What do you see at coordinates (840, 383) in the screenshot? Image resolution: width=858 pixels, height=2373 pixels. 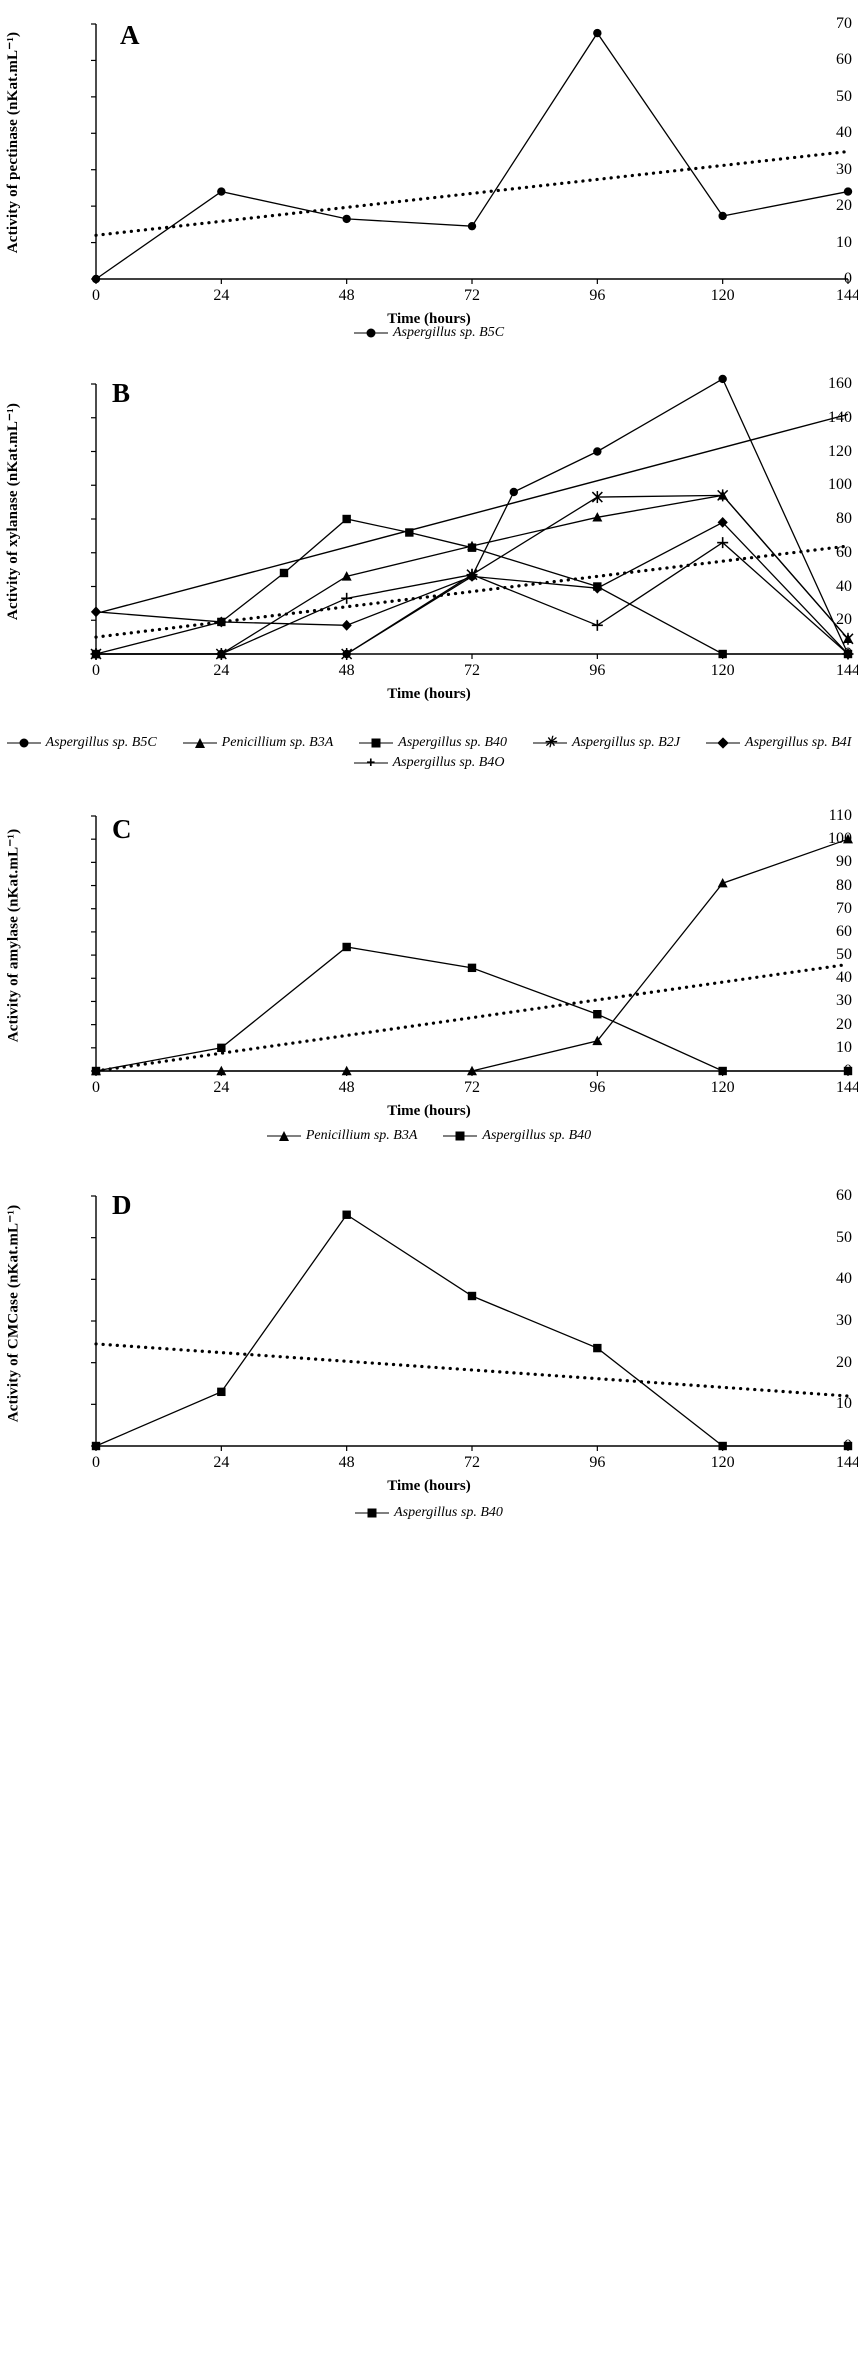 I see `y-tick-label: 160` at bounding box center [840, 383].